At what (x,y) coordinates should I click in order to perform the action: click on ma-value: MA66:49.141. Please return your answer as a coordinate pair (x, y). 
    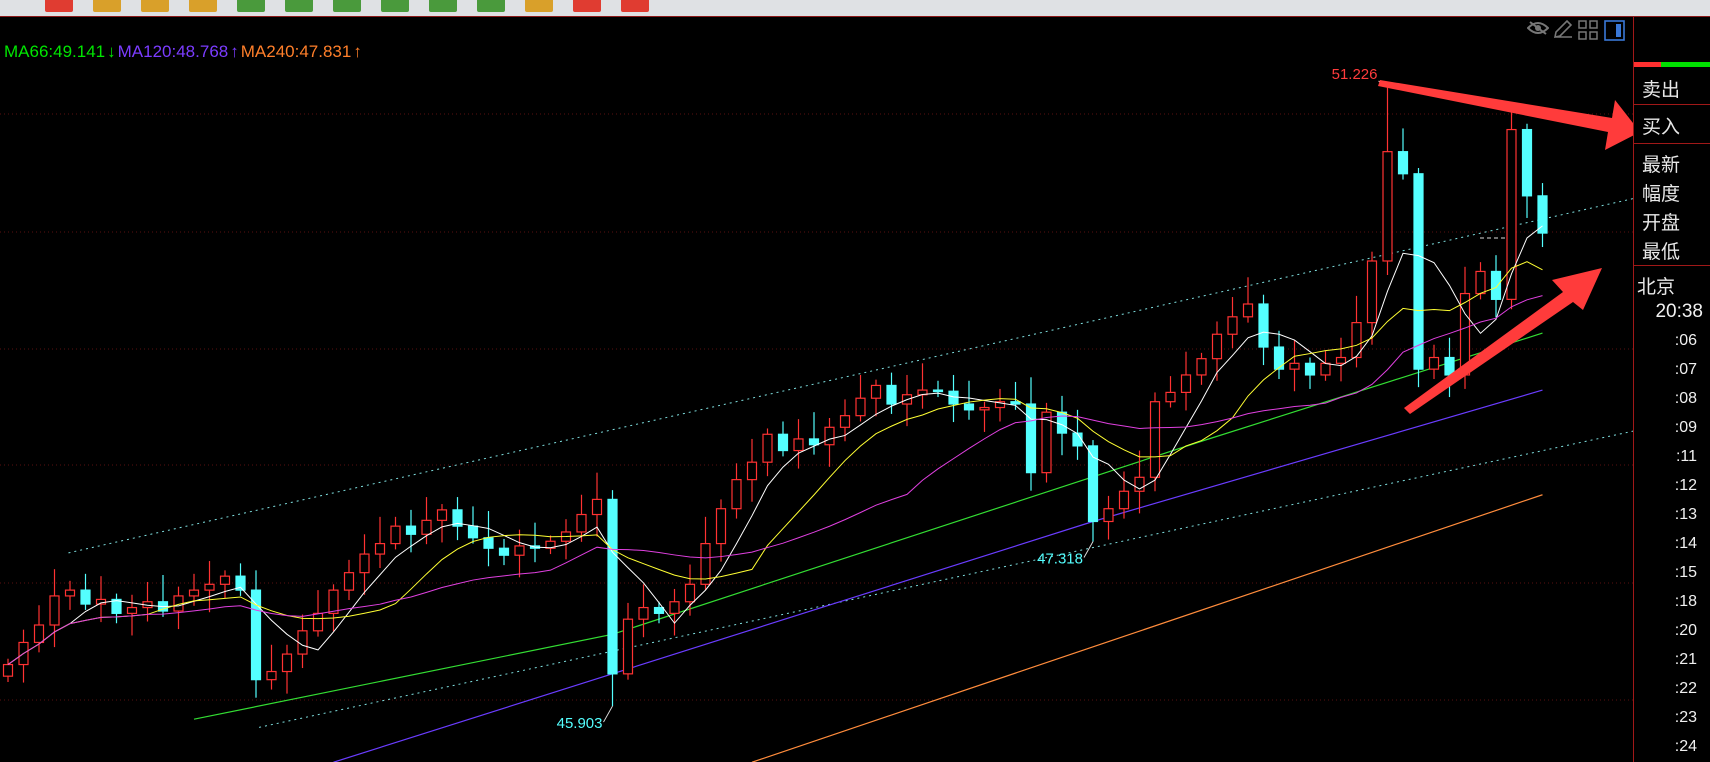
    Looking at the image, I should click on (55, 51).